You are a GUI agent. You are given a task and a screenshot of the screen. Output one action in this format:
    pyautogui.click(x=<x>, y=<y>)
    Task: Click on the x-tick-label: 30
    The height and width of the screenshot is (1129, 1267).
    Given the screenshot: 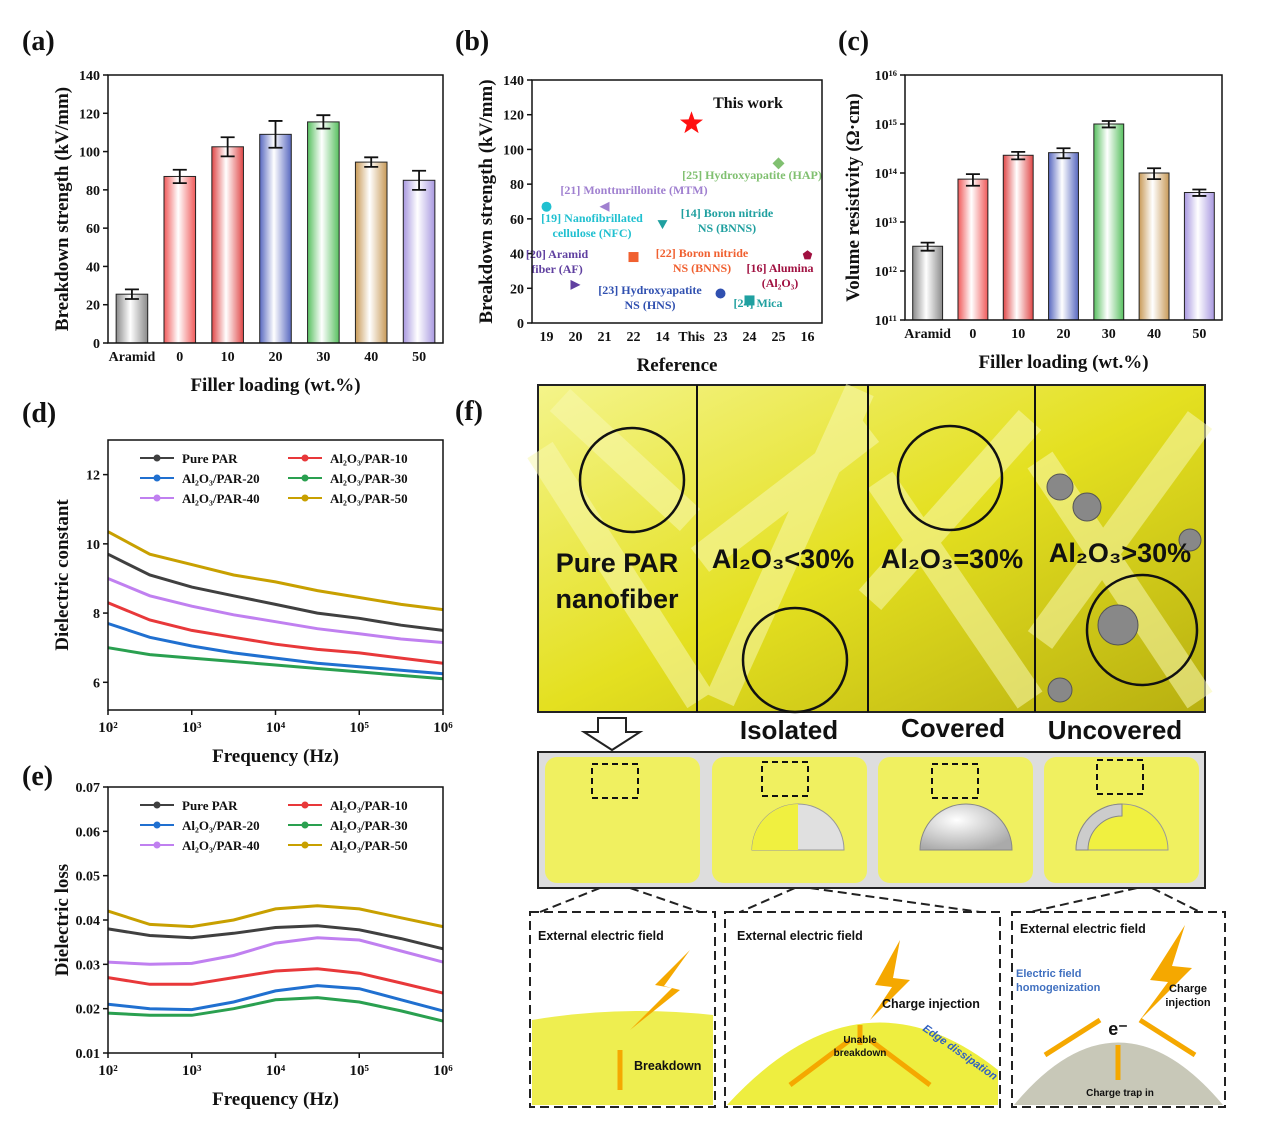 What is the action you would take?
    pyautogui.click(x=323, y=357)
    